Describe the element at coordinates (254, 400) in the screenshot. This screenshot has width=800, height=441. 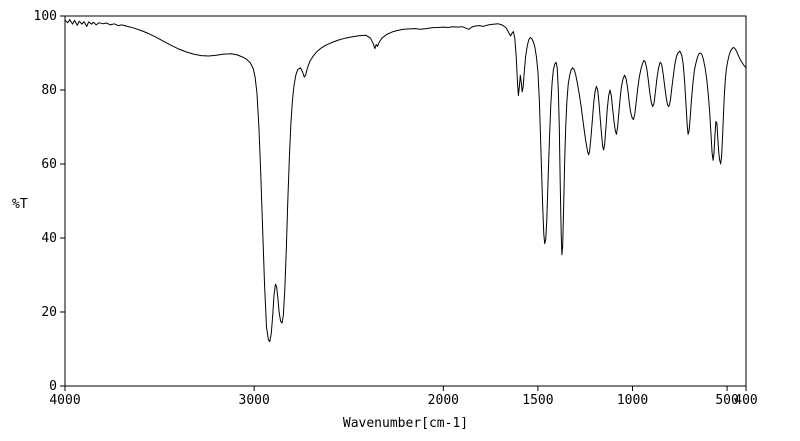
I see `x-tick-label: 3000` at that location.